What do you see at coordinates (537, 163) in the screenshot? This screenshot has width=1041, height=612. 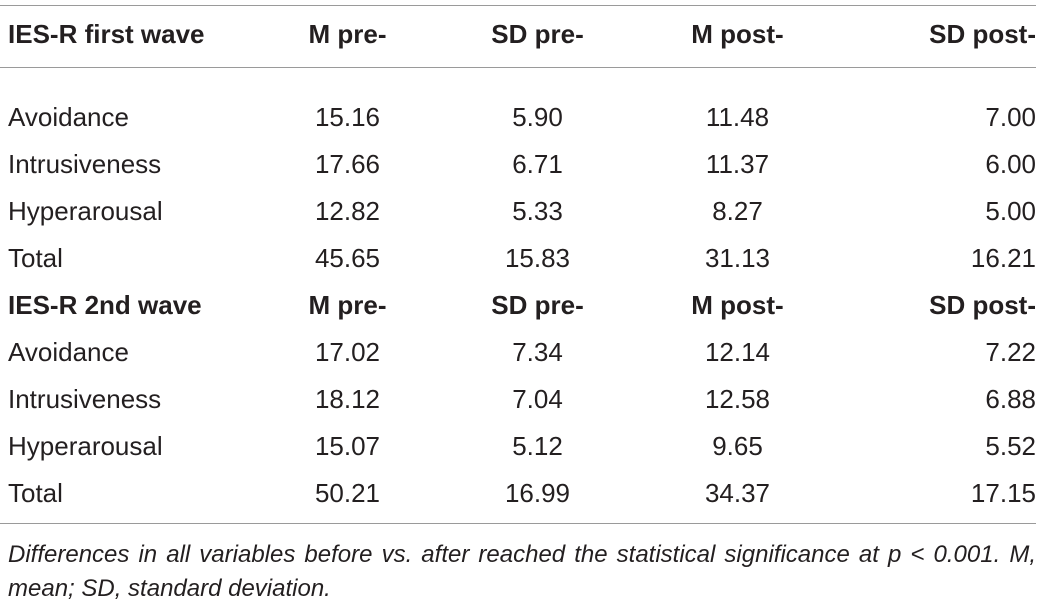 I see `cell-sd-pre: 6.71` at bounding box center [537, 163].